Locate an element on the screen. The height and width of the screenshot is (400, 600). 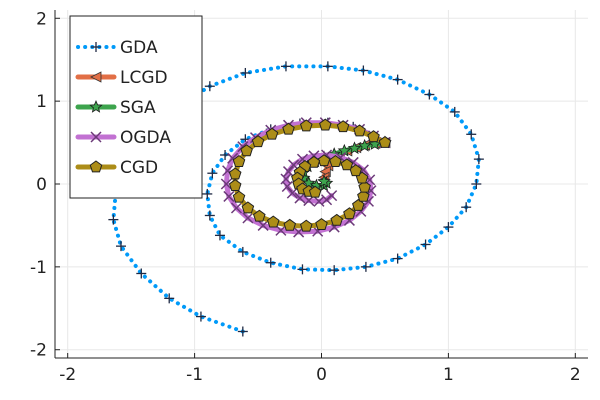
x-tick-label: -2 is located at coordinates (67, 375).